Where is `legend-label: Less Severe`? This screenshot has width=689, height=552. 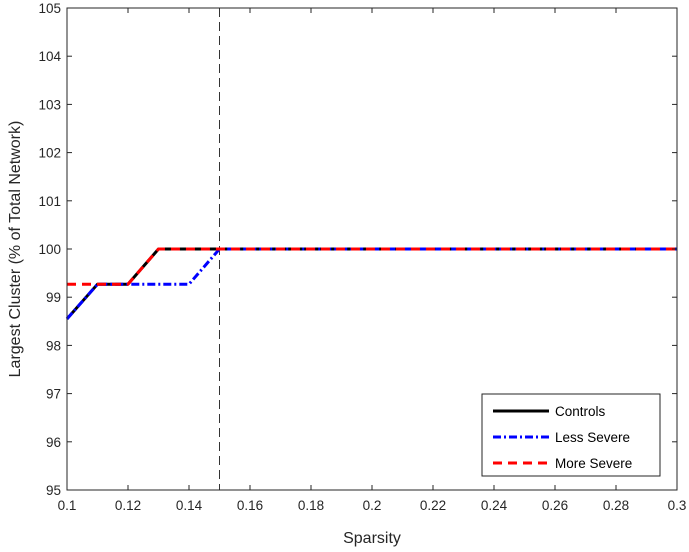
legend-label: Less Severe is located at coordinates (592, 437).